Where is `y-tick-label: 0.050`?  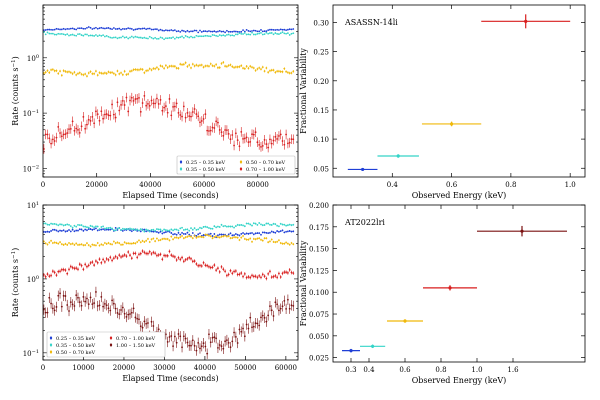 y-tick-label: 0.050 is located at coordinates (319, 337).